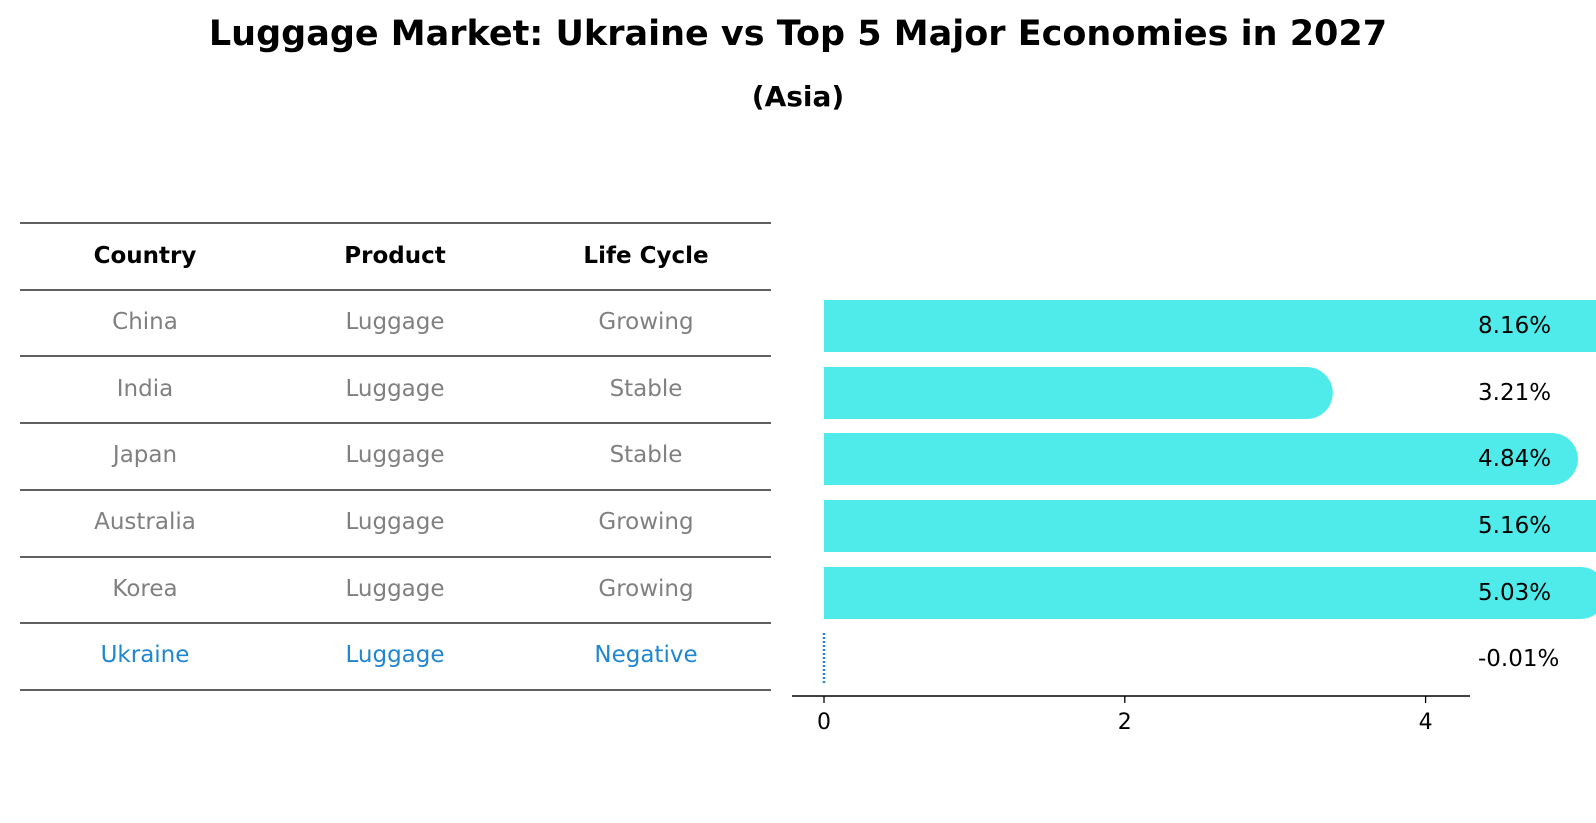  What do you see at coordinates (394, 522) in the screenshot?
I see `table-cell-r3-c1: Luggage` at bounding box center [394, 522].